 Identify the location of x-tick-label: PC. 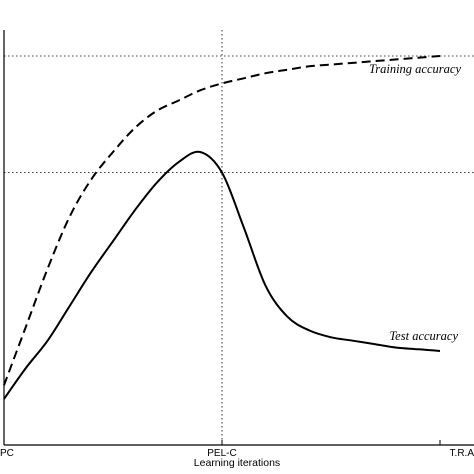
(7, 453).